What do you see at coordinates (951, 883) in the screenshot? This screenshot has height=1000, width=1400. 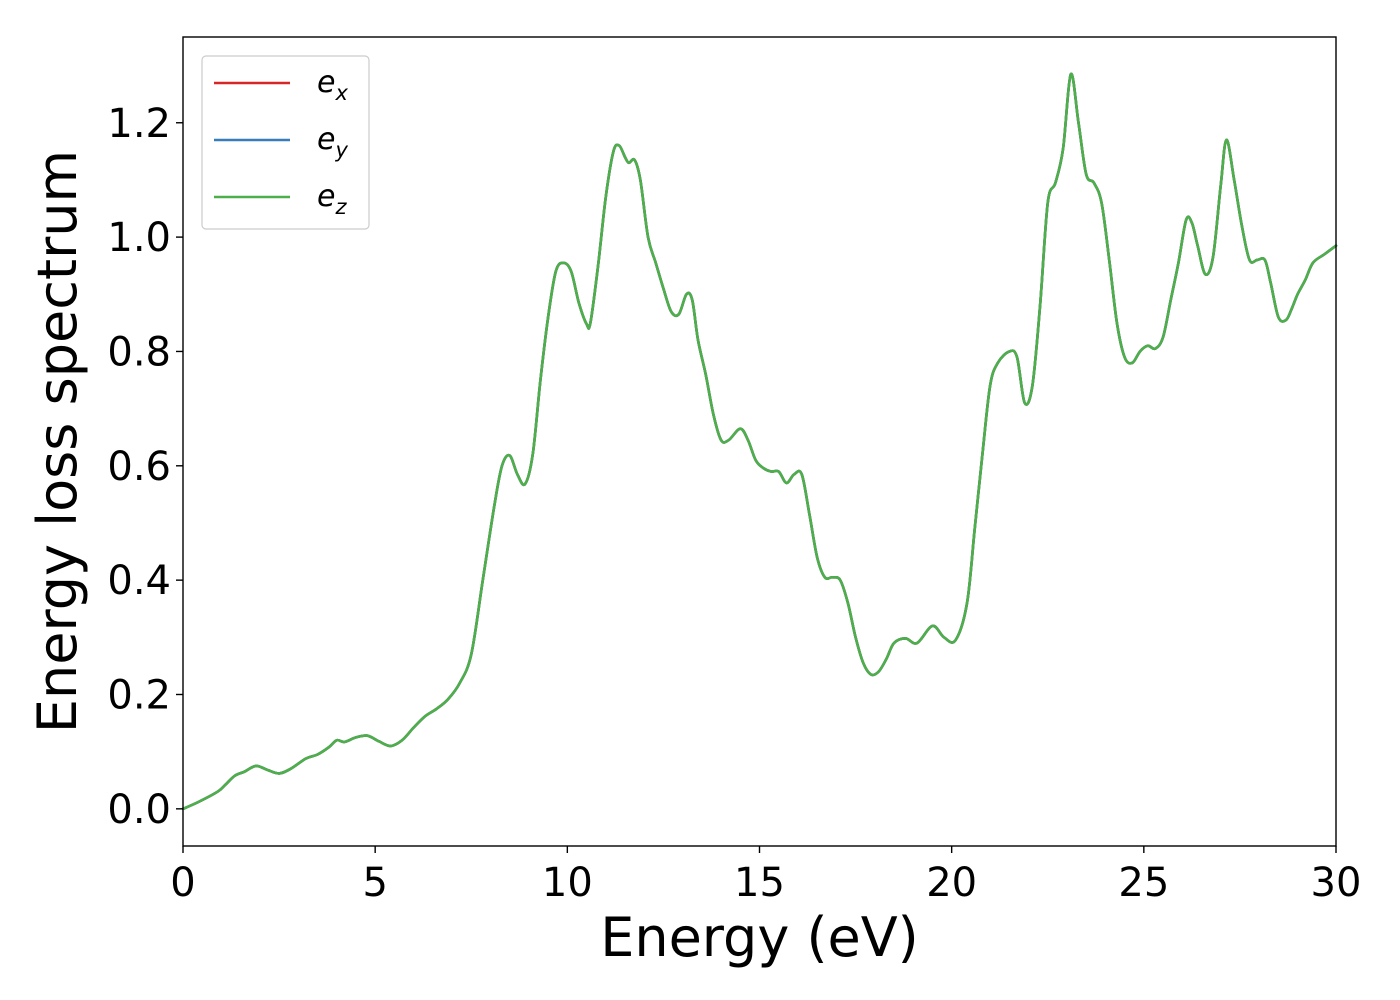 I see `x-tick-label: 20` at bounding box center [951, 883].